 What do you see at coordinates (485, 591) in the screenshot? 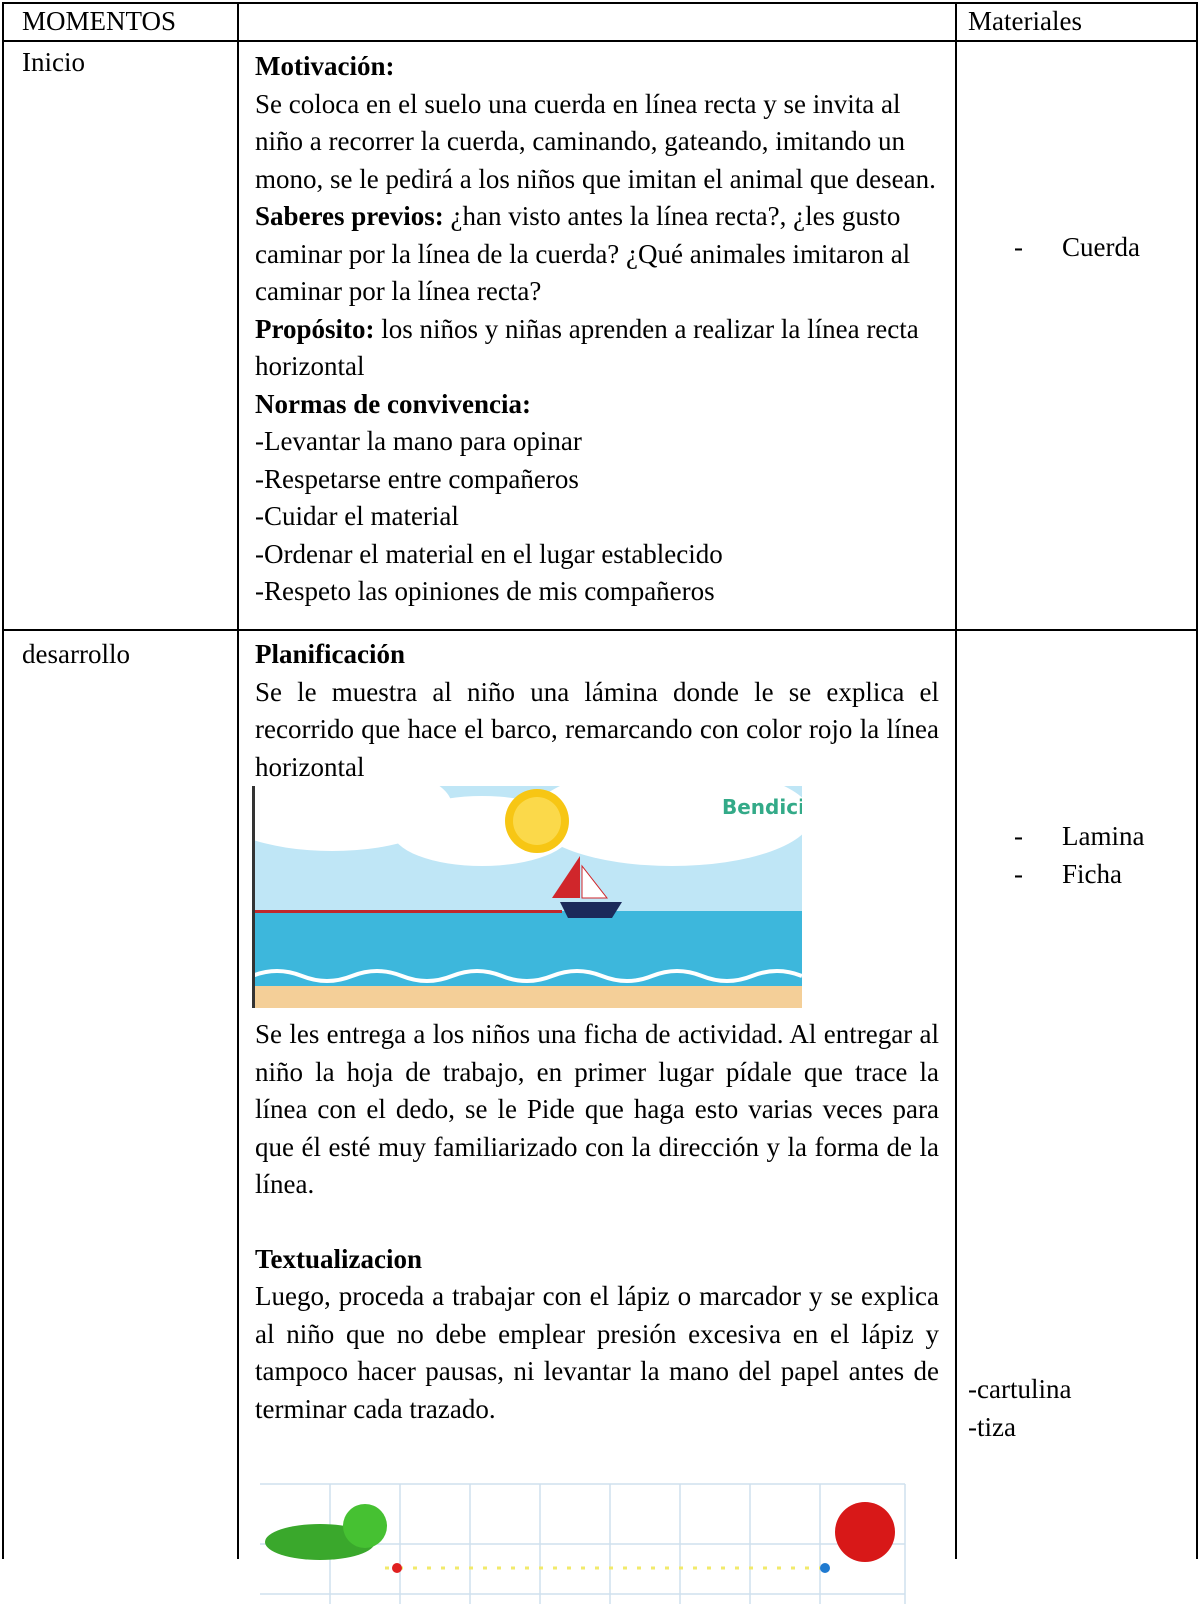
I see `norm: -Respeto las opiniones de mis compañeros` at bounding box center [485, 591].